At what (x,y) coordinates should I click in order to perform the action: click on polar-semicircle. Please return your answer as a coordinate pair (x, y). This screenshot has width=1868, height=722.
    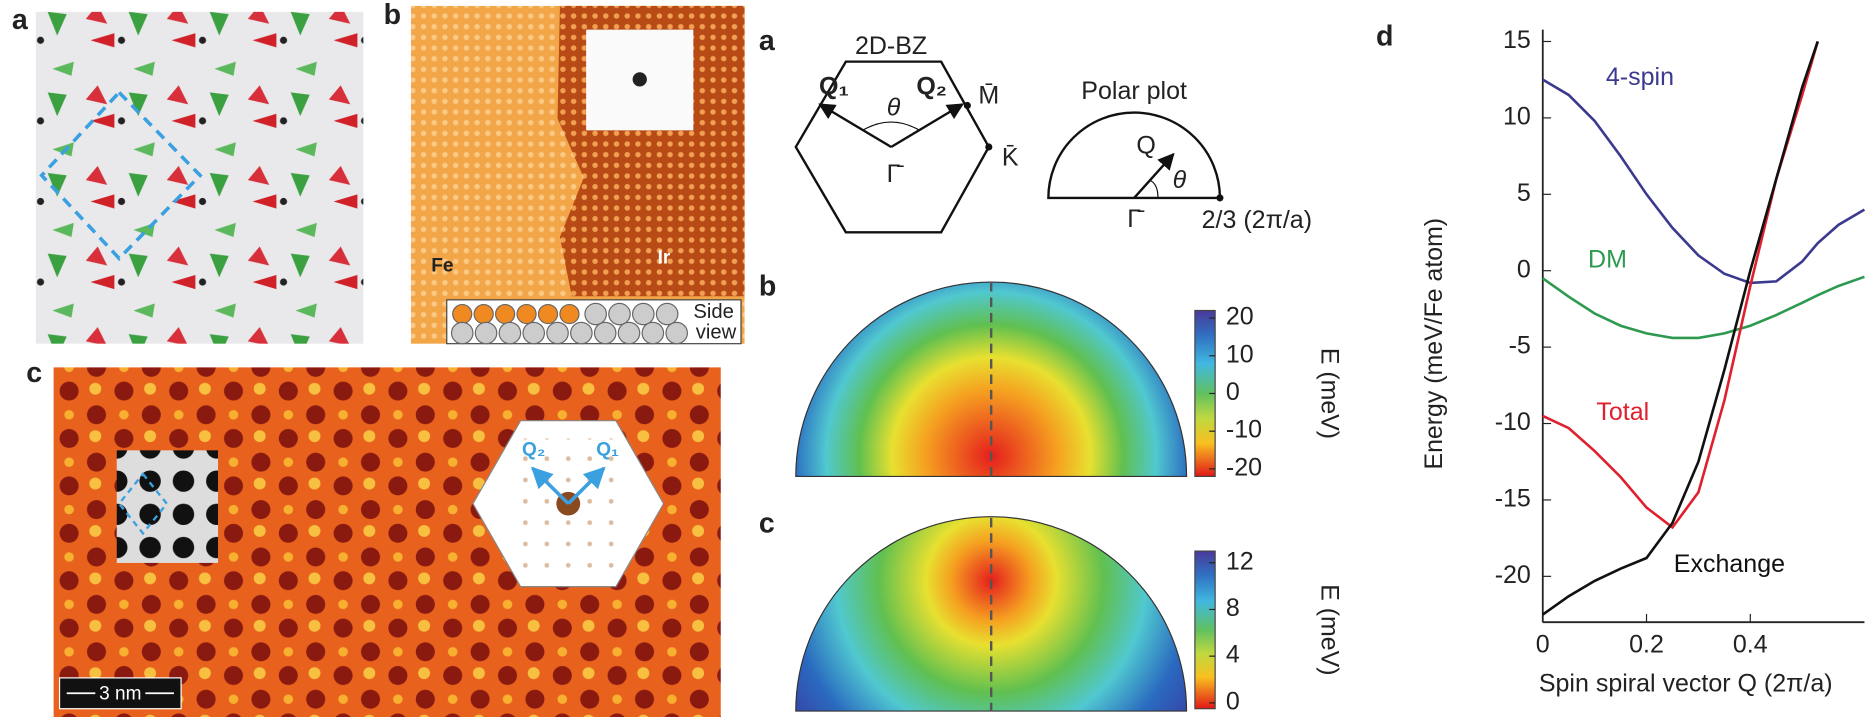
    Looking at the image, I should click on (1134, 155).